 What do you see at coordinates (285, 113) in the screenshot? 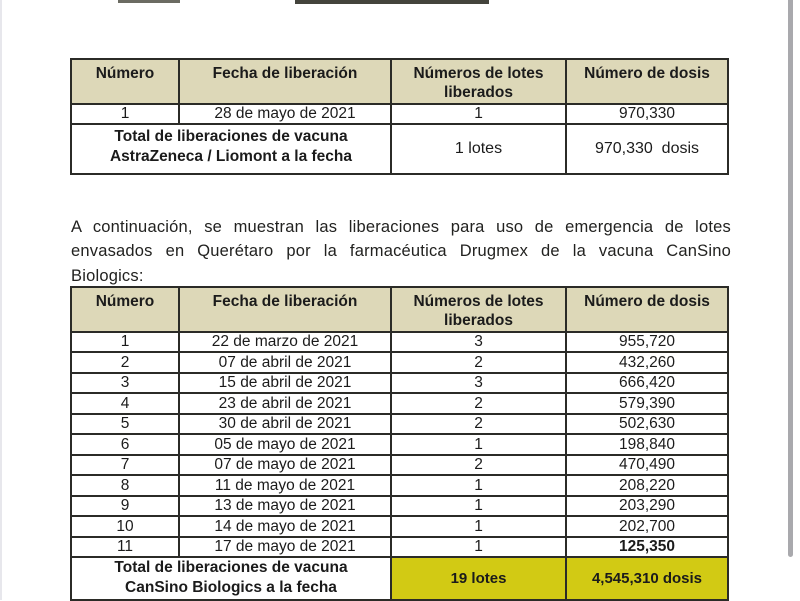
I see `cell-fecha: 28 de mayo de 2021` at bounding box center [285, 113].